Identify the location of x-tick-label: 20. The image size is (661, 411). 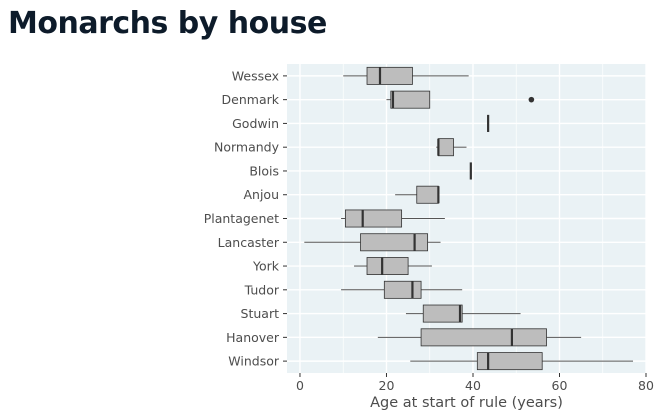
(387, 385).